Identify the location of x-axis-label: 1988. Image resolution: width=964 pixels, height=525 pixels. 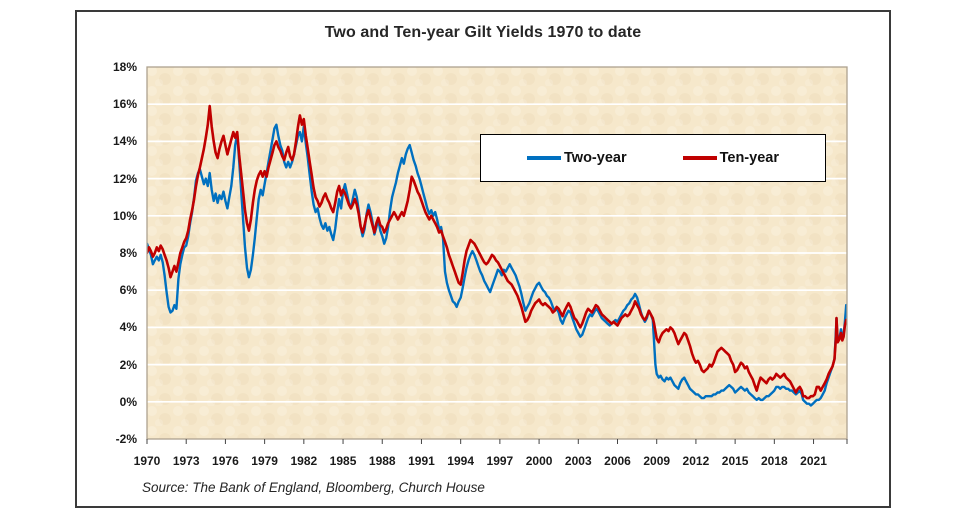
(382, 461).